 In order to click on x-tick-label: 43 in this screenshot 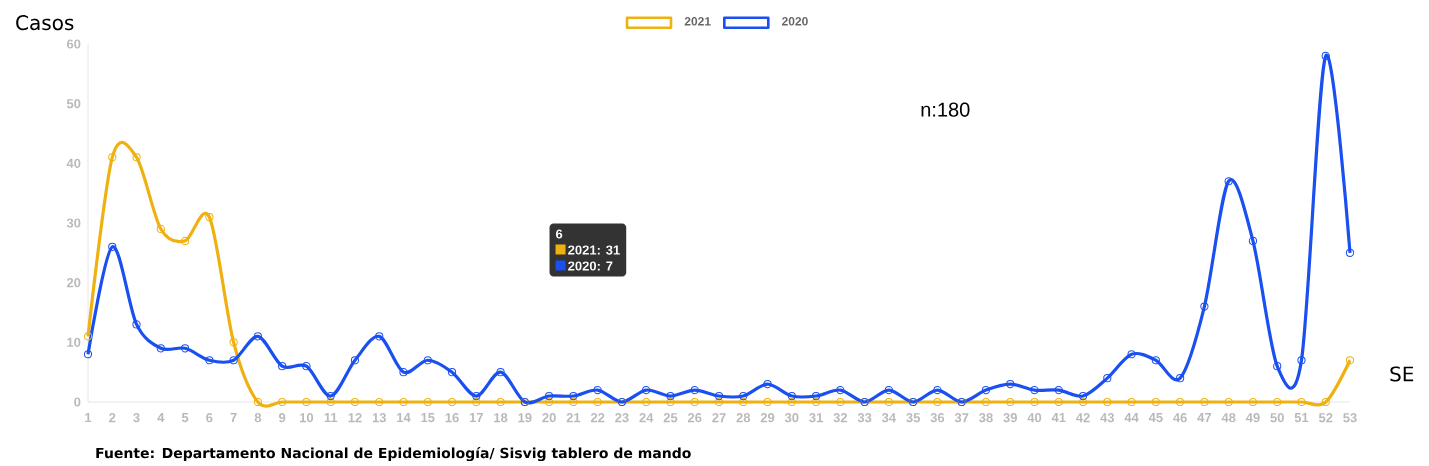, I will do `click(1107, 418)`.